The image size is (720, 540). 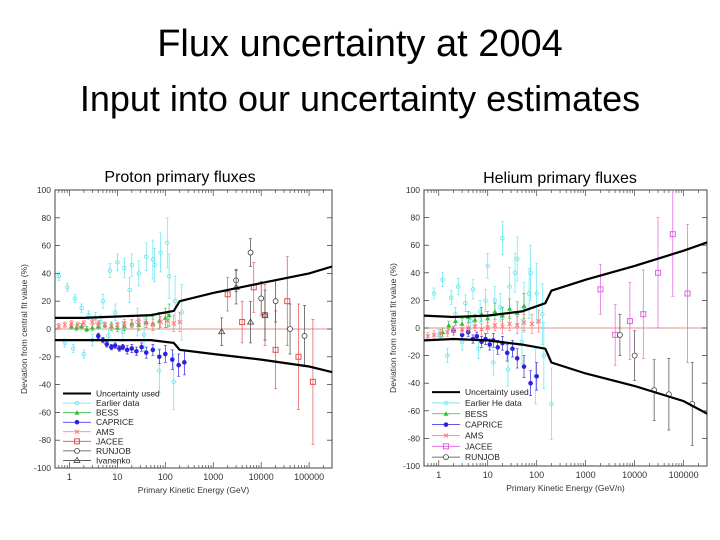 I want to click on proton-ytick-label: 20, so click(x=47, y=301).